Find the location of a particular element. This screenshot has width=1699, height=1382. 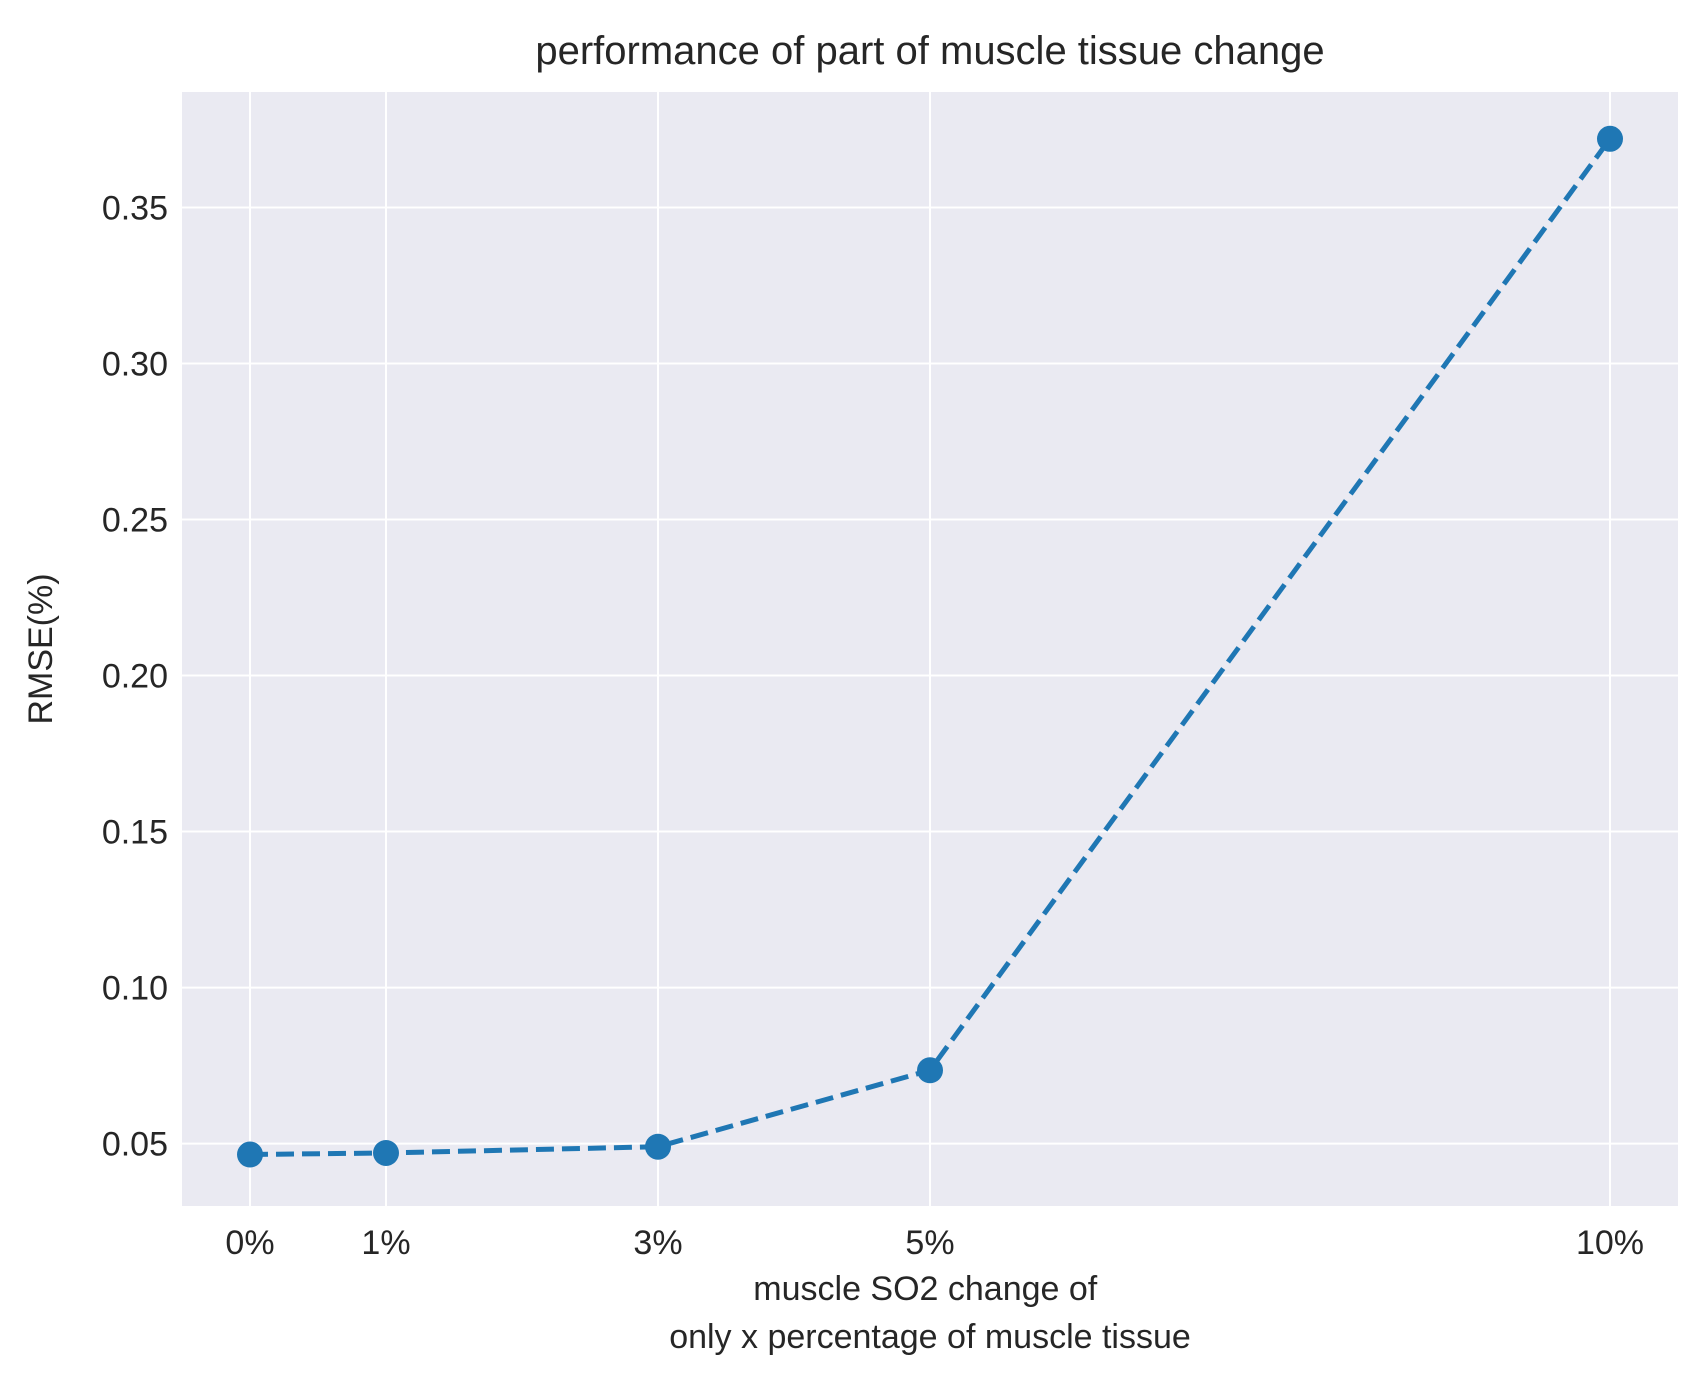

x-tick-labels: 0% 1% 3% 5% 10% is located at coordinates (934, 1243).